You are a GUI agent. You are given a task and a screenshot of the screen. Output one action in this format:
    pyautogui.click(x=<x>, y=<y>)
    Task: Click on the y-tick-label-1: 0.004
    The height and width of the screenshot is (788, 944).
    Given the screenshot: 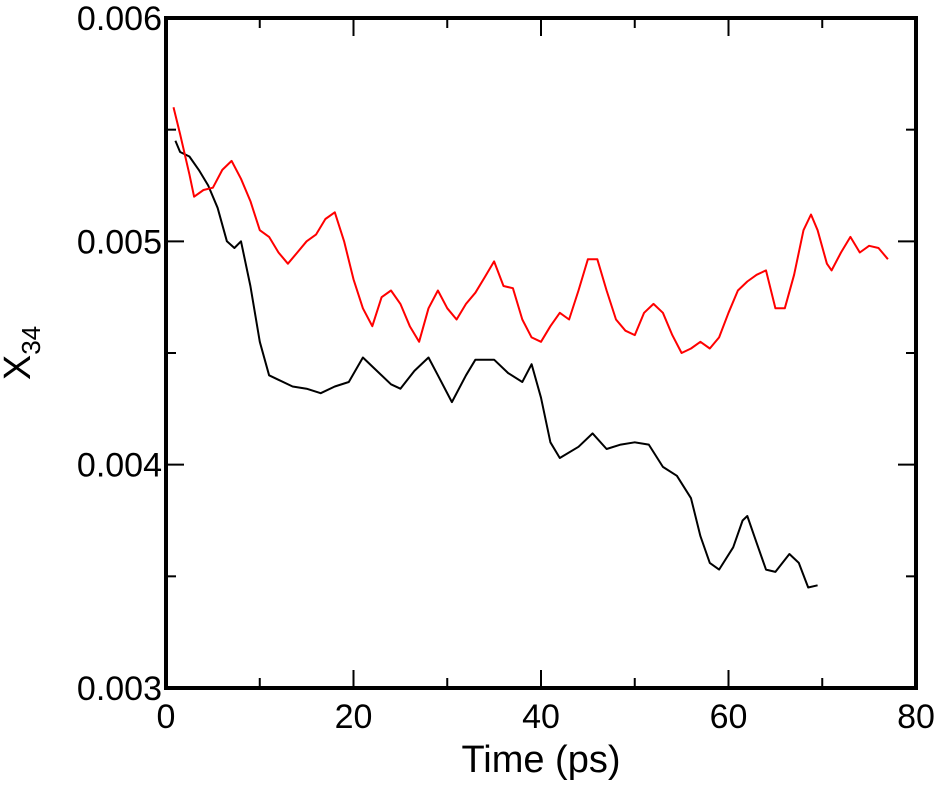 What is the action you would take?
    pyautogui.click(x=119, y=466)
    